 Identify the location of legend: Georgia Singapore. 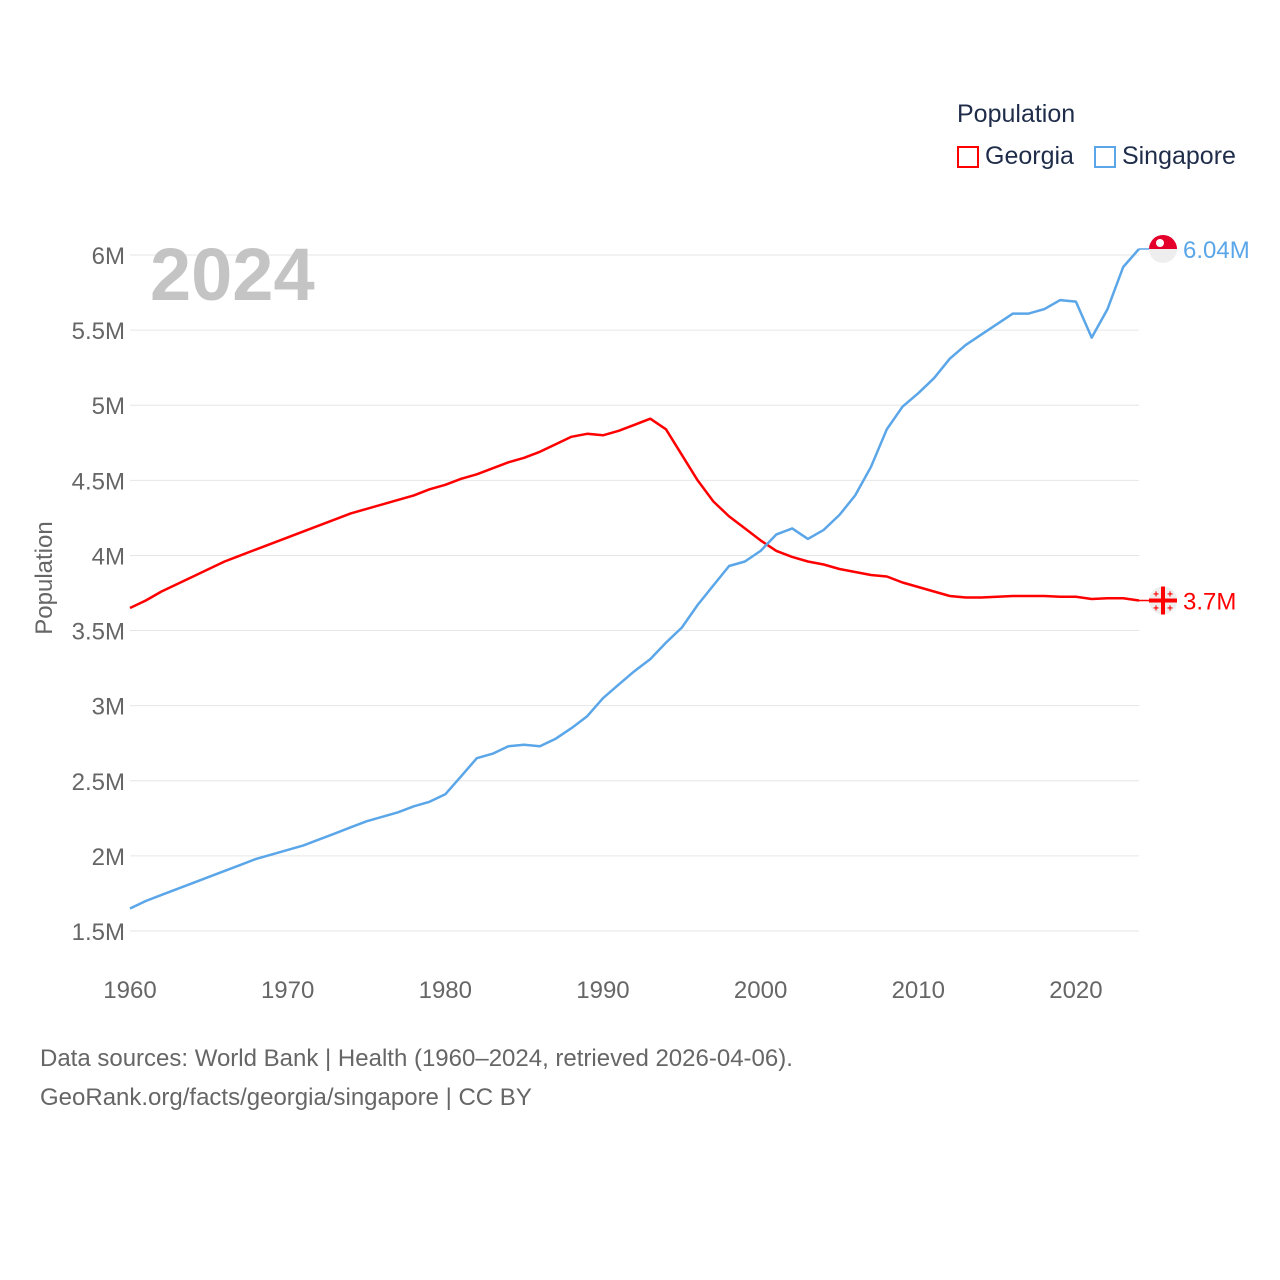
(1096, 156).